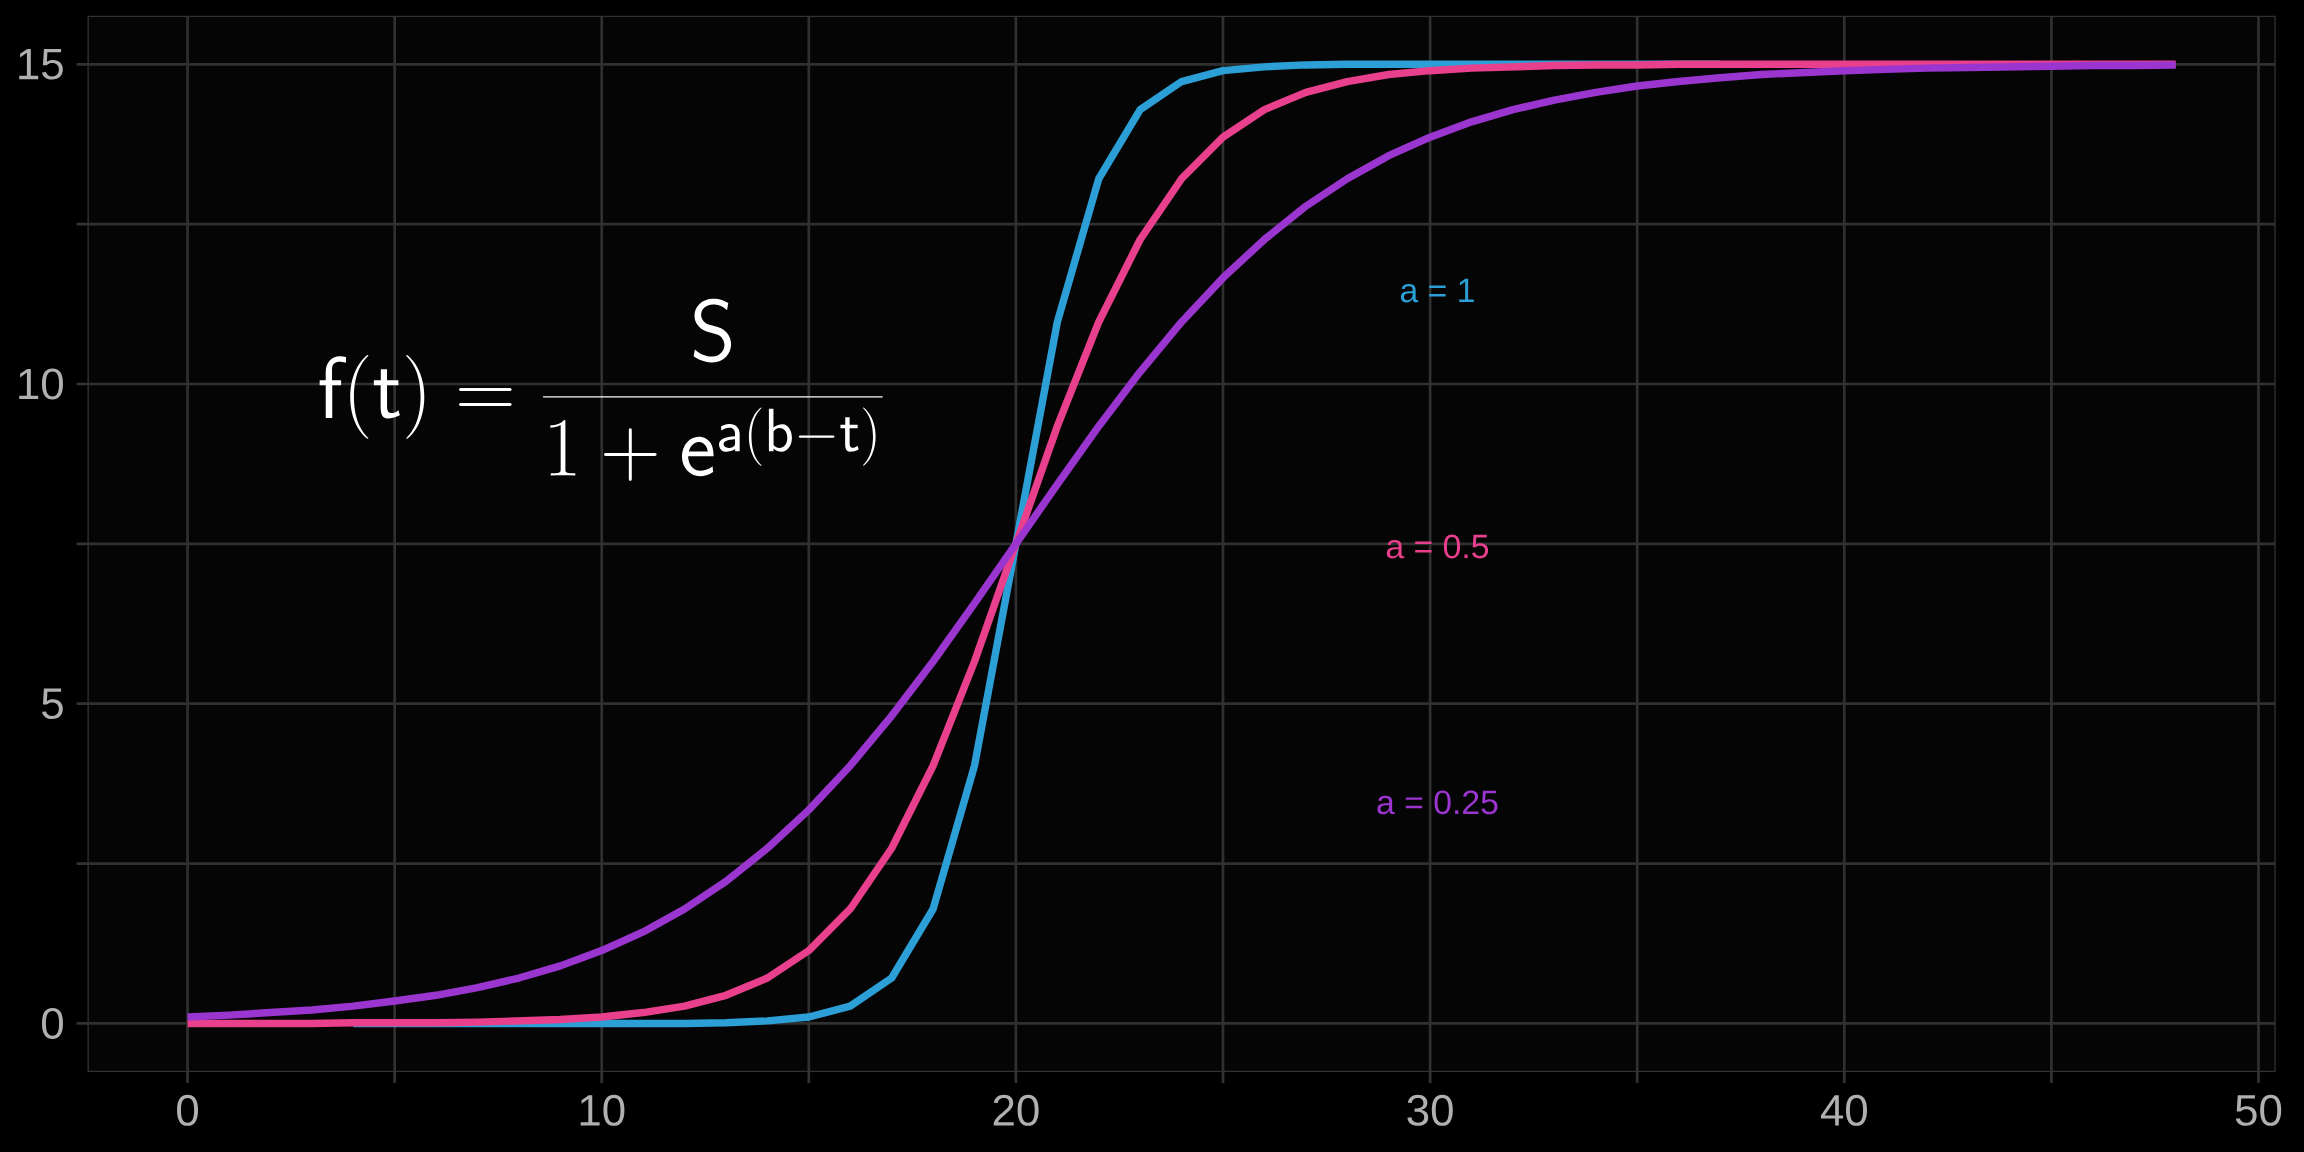 The height and width of the screenshot is (1152, 2304). Describe the element at coordinates (602, 1110) in the screenshot. I see `x-tick-label: 10` at that location.